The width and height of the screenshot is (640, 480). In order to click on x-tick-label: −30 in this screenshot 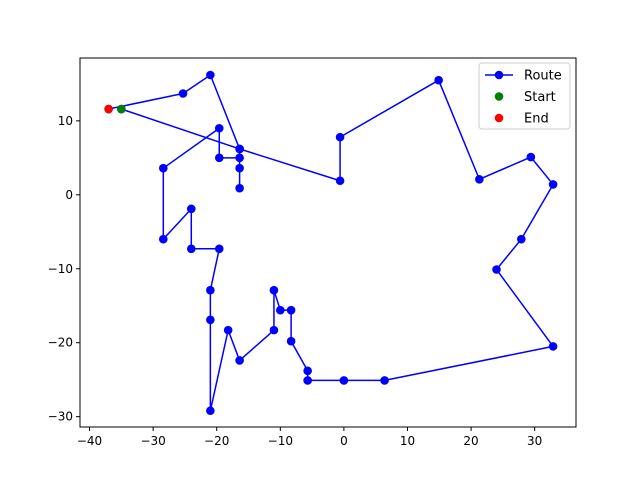, I will do `click(152, 441)`.